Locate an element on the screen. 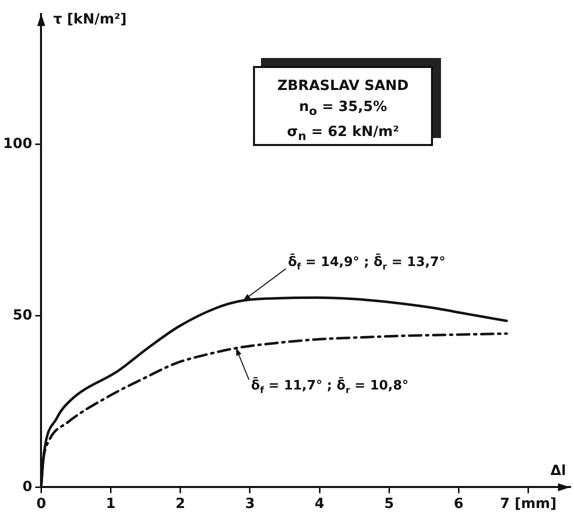 This screenshot has height=518, width=574. annotation: n$_{o}$ = 35,5% is located at coordinates (343, 109).